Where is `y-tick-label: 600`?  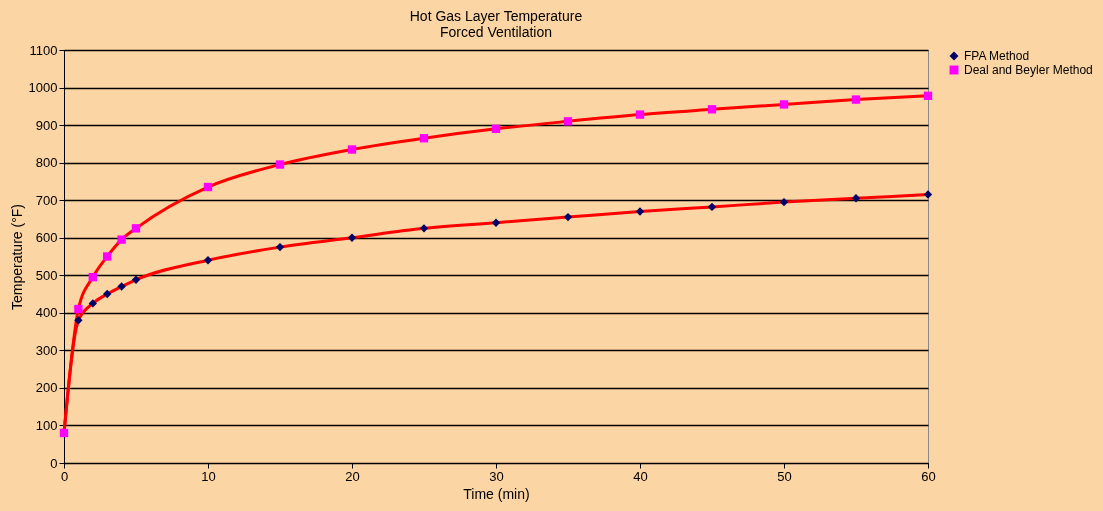 y-tick-label: 600 is located at coordinates (46, 238).